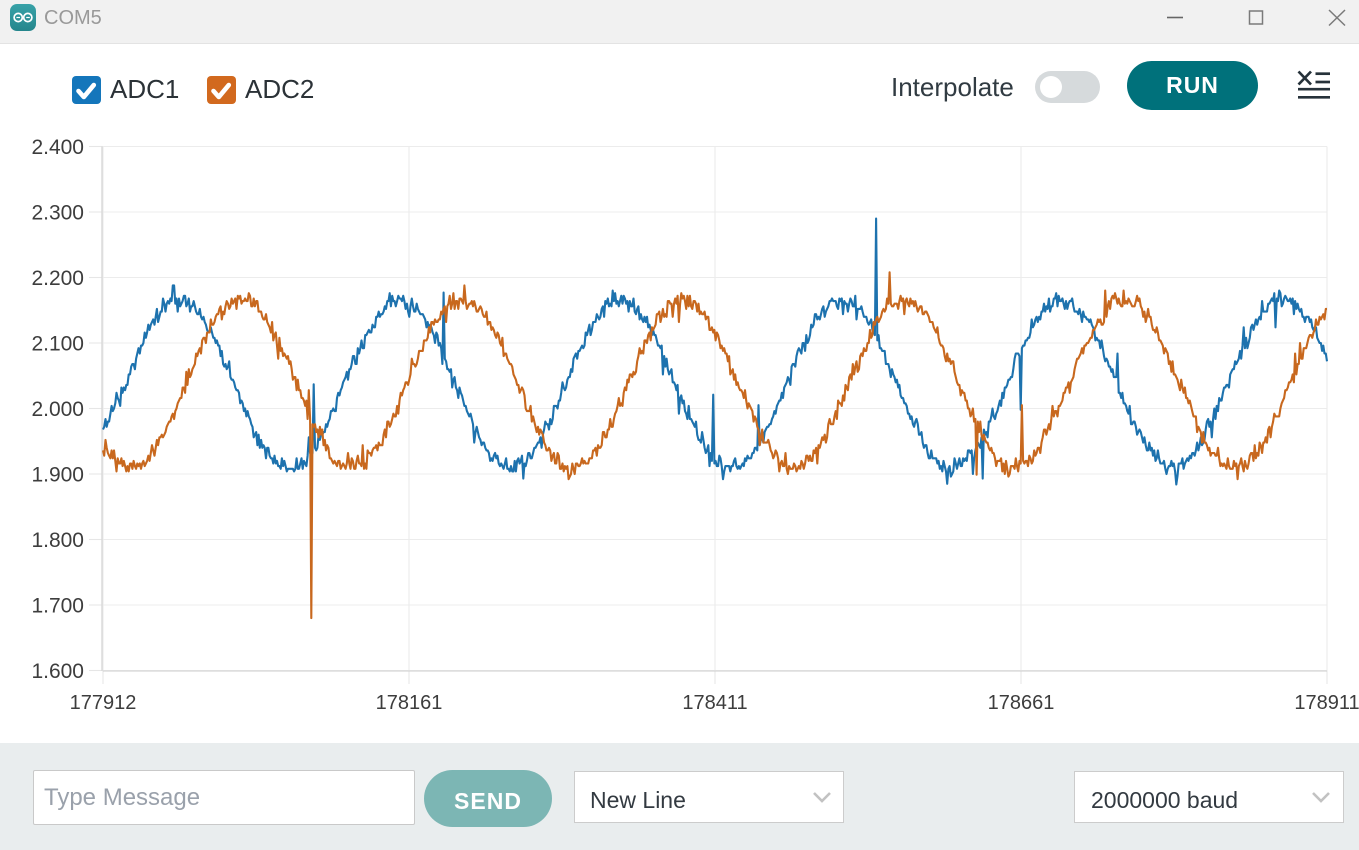  Describe the element at coordinates (57, 147) in the screenshot. I see `svg-text: 2.400` at that location.